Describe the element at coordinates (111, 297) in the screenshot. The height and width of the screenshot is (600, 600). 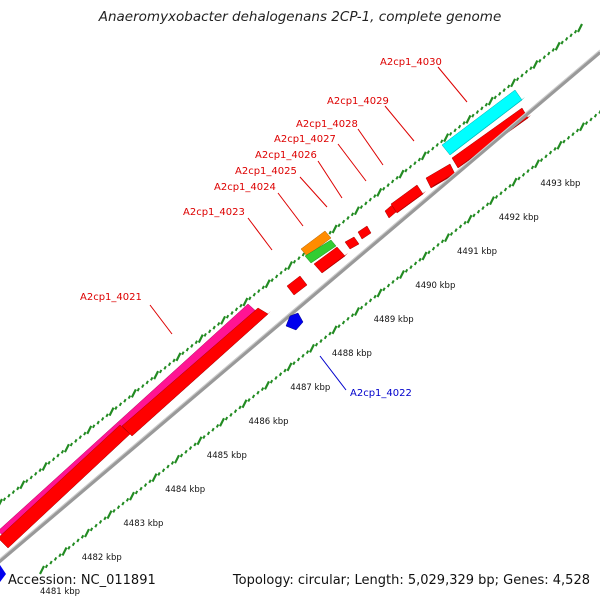
I see `label-A2cp1_4021: A2cp1_4021` at that location.